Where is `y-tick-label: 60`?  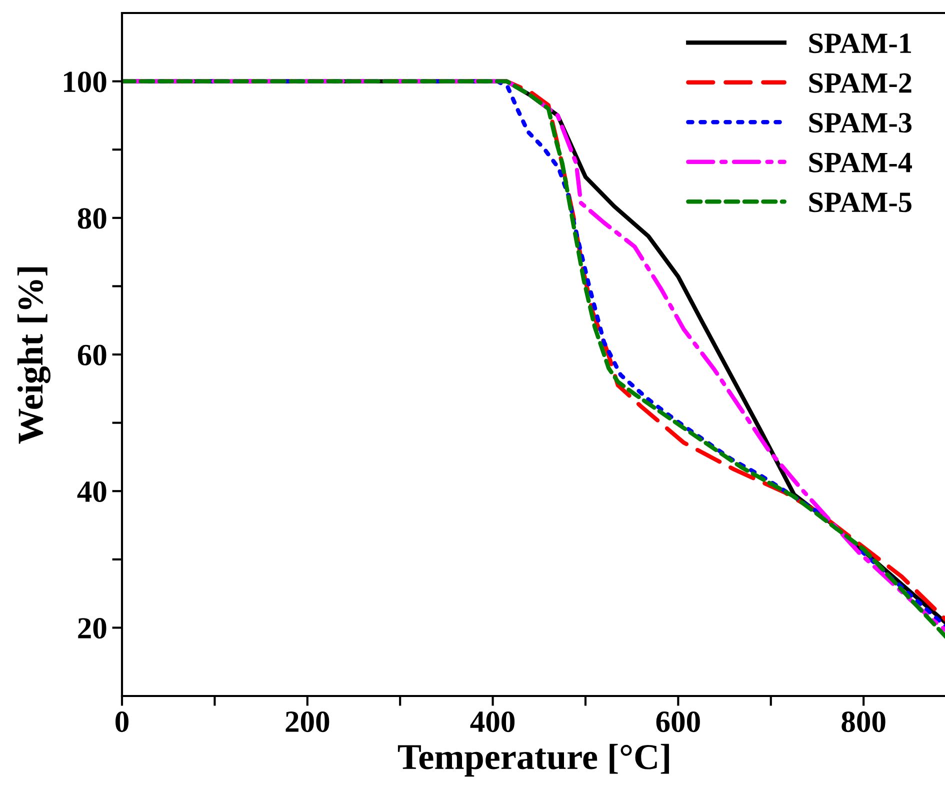 y-tick-label: 60 is located at coordinates (92, 355).